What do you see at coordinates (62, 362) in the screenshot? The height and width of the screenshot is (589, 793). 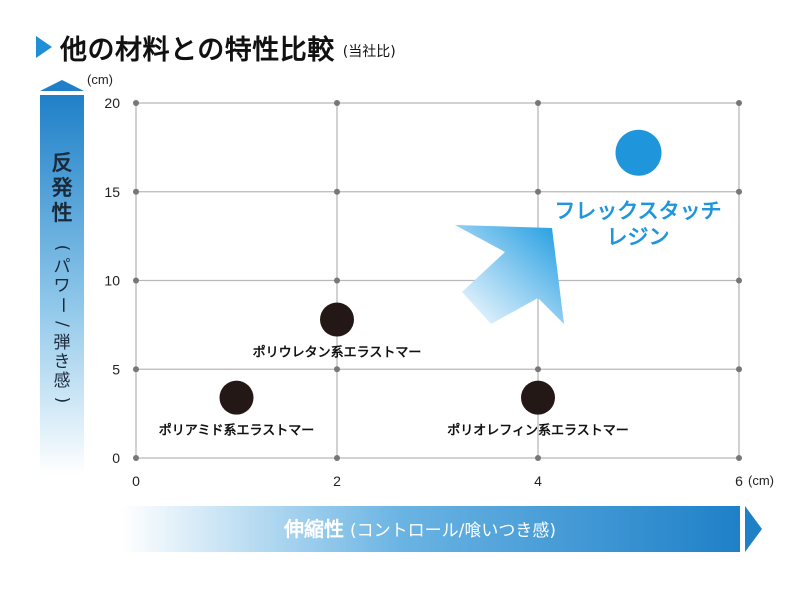 I see `y-axis-sublabel-char: き` at bounding box center [62, 362].